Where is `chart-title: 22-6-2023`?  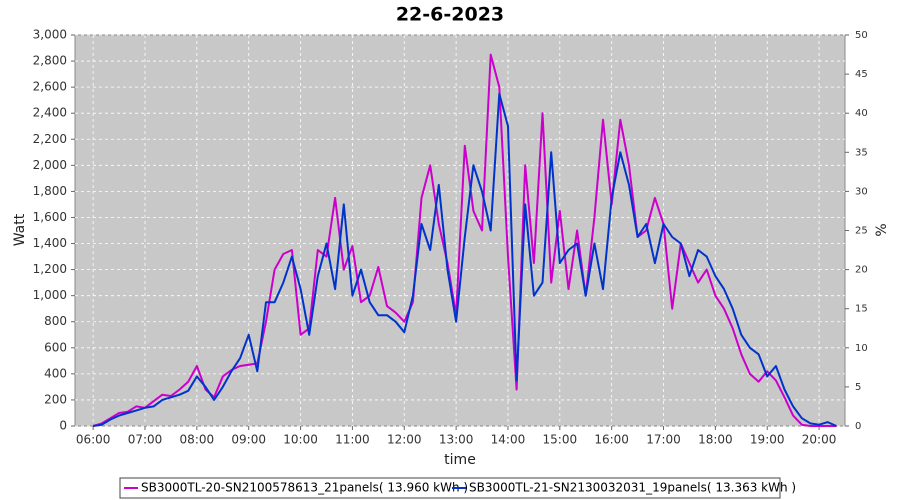
chart-title: 22-6-2023 is located at coordinates (450, 15).